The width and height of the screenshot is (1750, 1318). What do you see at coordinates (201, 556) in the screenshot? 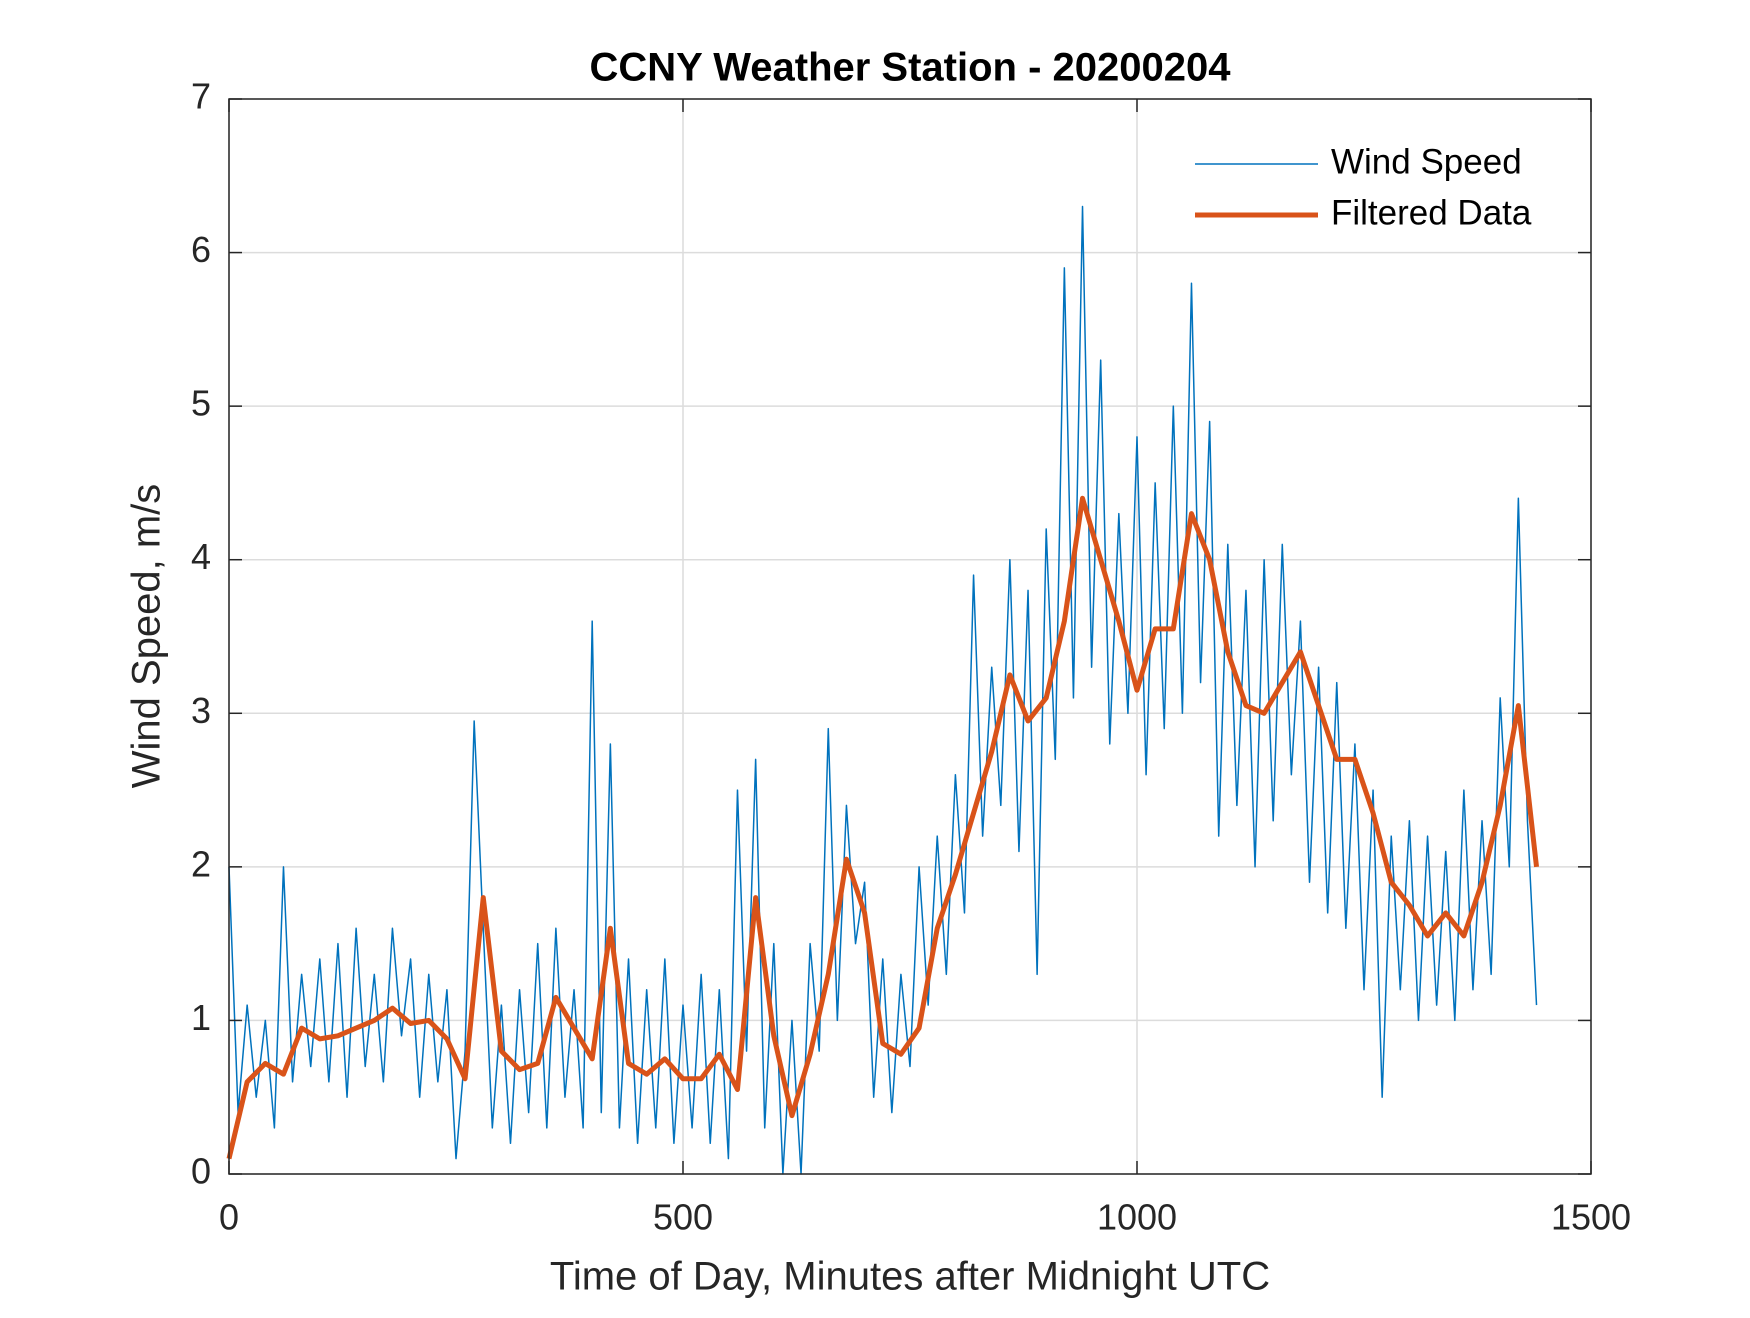
I see `y-tick-label: 4` at bounding box center [201, 556].